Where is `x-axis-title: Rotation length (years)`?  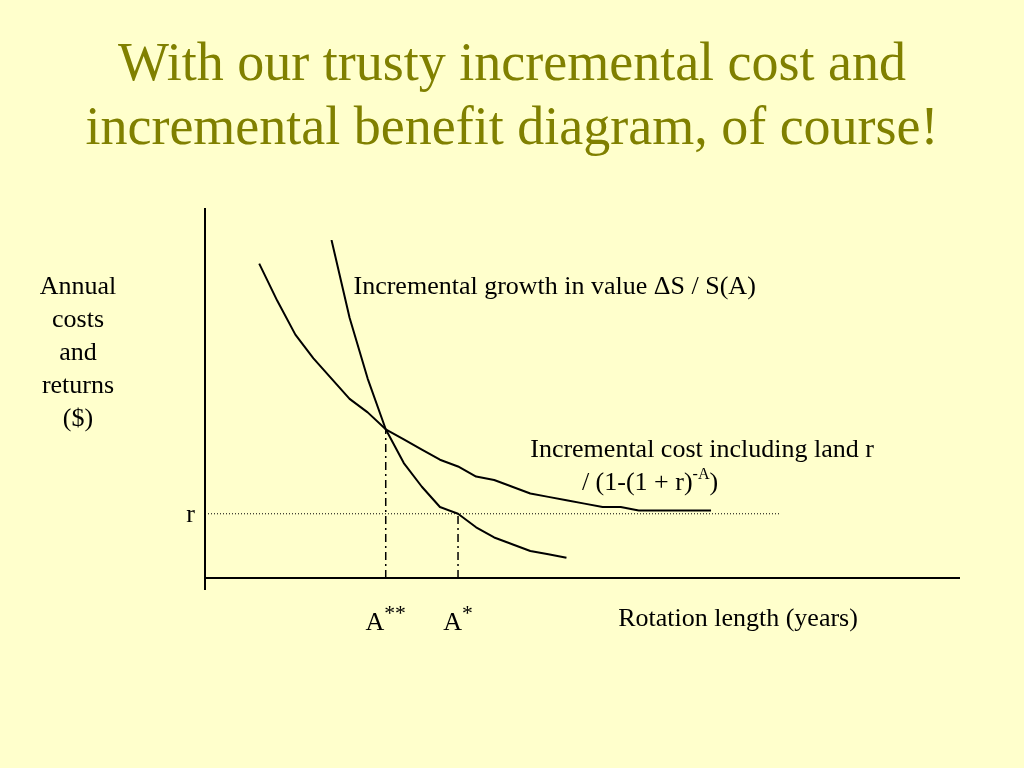
x-axis-title: Rotation length (years) is located at coordinates (738, 617).